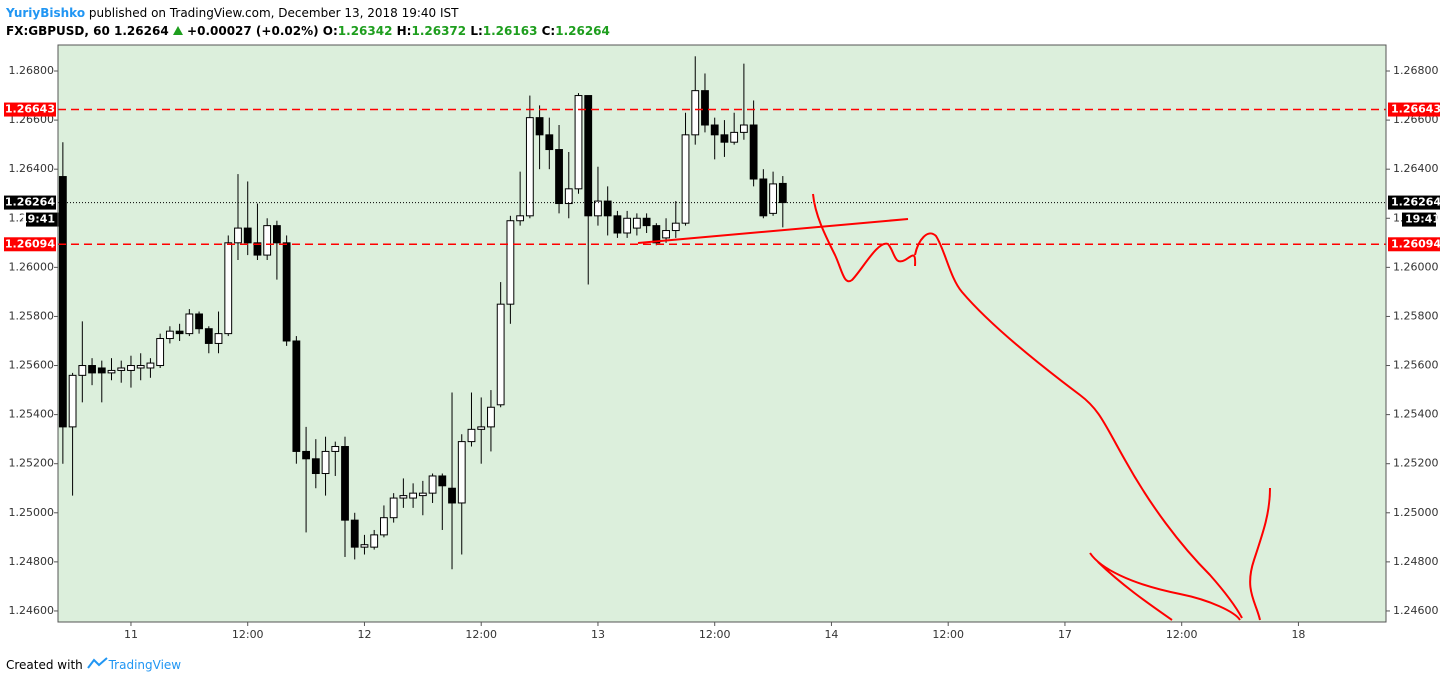 The image size is (1444, 684). Describe the element at coordinates (93, 664) in the screenshot. I see `footer: Created with TradingView` at that location.